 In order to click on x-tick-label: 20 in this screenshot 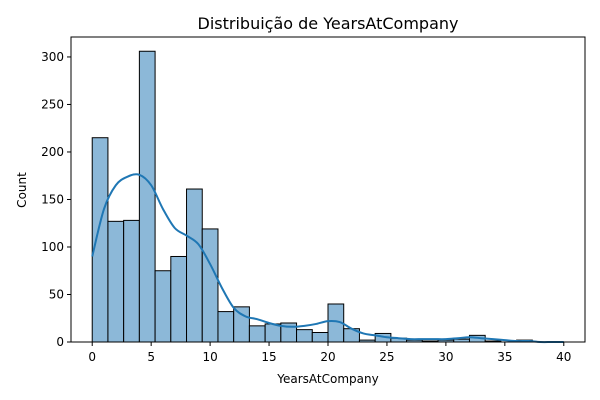, I will do `click(327, 357)`.